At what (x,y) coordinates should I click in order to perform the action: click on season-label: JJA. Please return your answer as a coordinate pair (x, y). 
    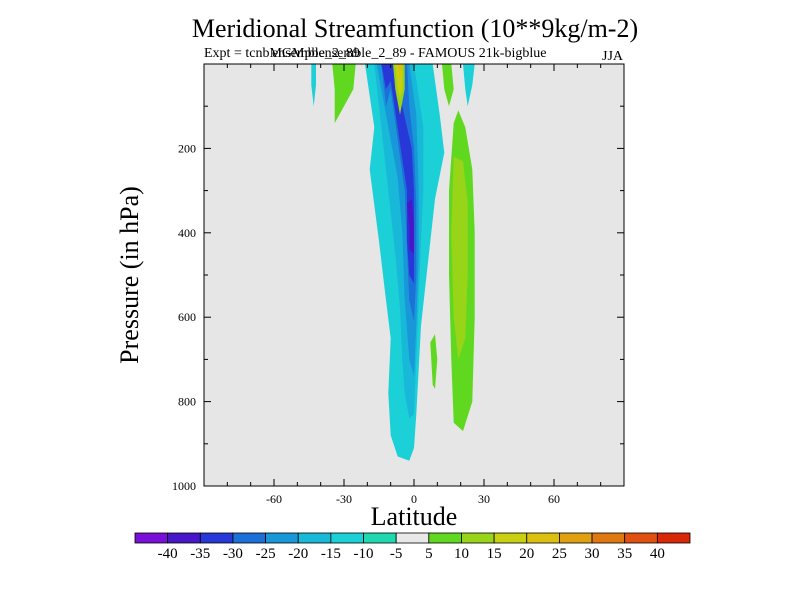
    Looking at the image, I should click on (613, 56).